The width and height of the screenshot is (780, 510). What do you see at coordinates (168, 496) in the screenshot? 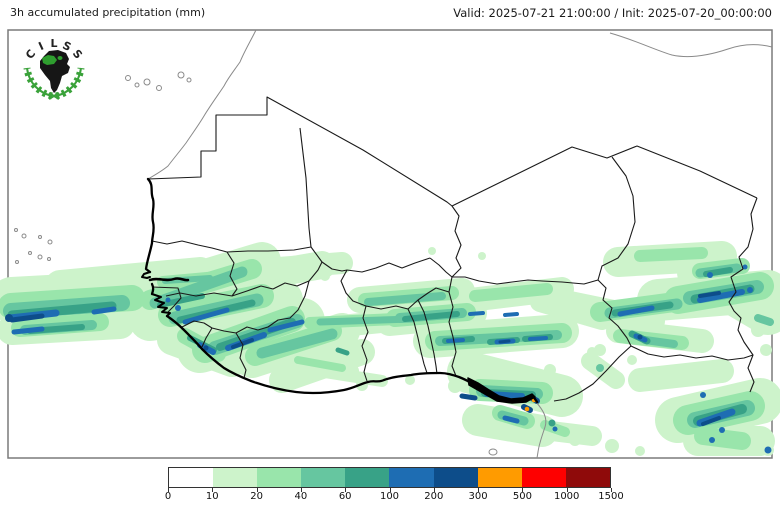
I see `colorbar-tick-label: 0` at bounding box center [168, 496].